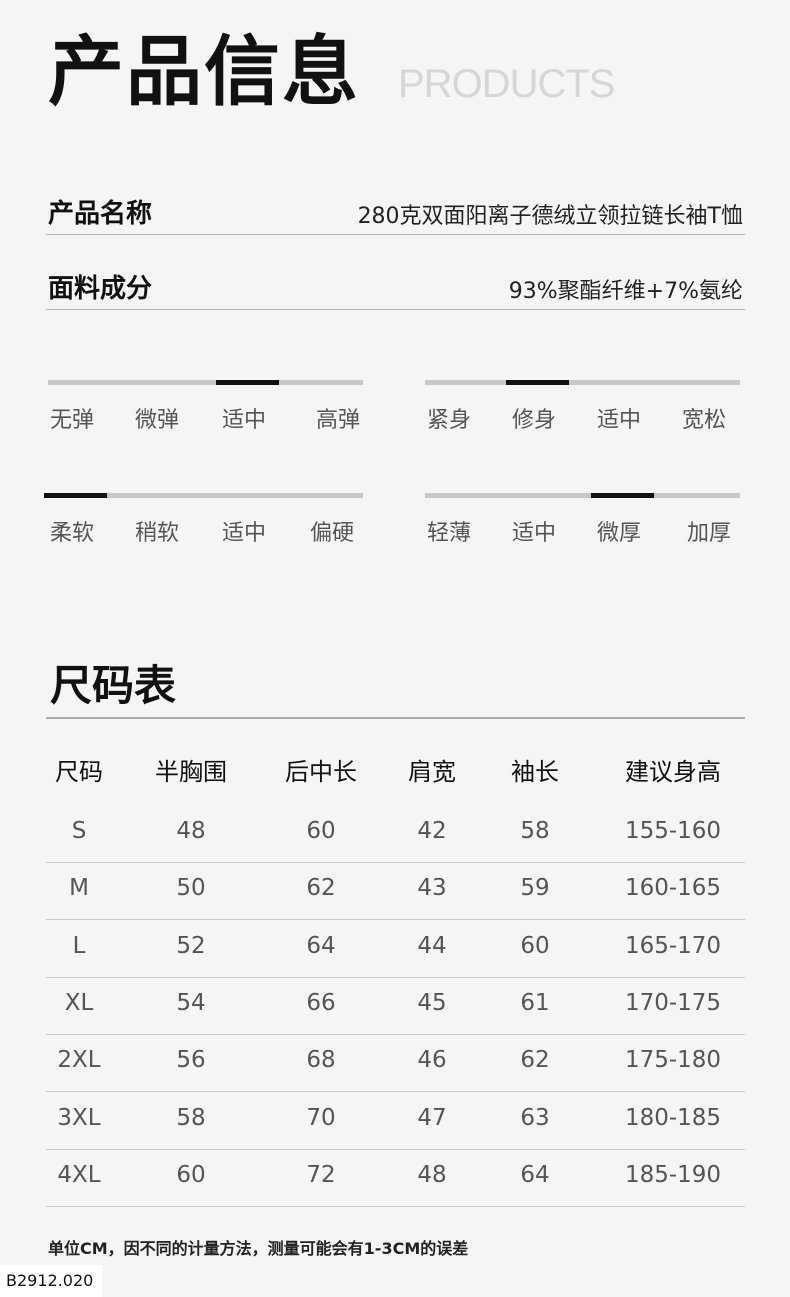 Image resolution: width=790 pixels, height=1297 pixels. Describe the element at coordinates (535, 888) in the screenshot. I see `table-cell: 59` at that location.